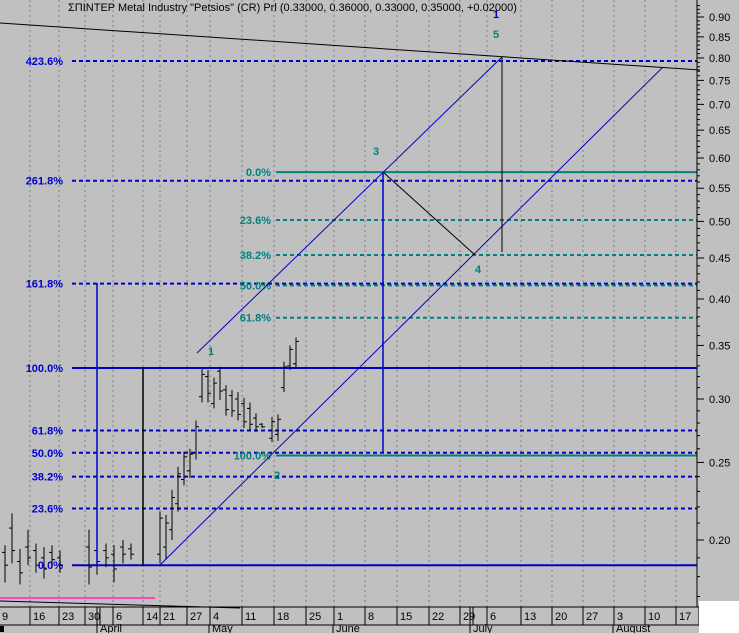  What do you see at coordinates (719, 541) in the screenshot?
I see `y-axis-label: 0.20` at bounding box center [719, 541].